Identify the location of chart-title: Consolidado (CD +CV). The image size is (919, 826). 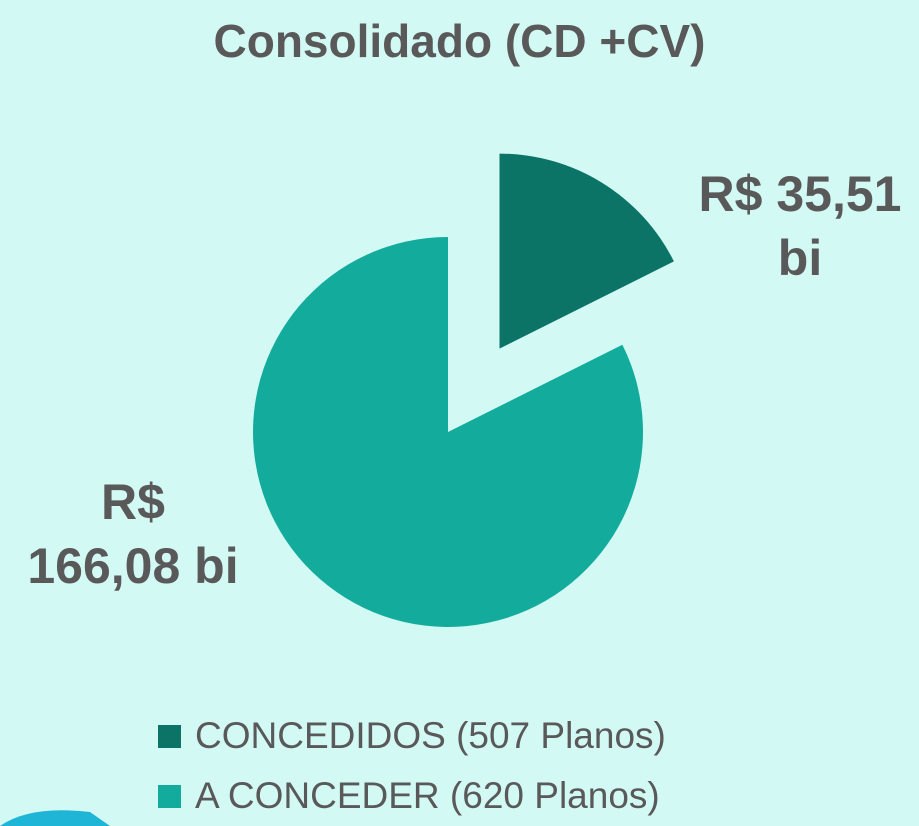
(459, 41).